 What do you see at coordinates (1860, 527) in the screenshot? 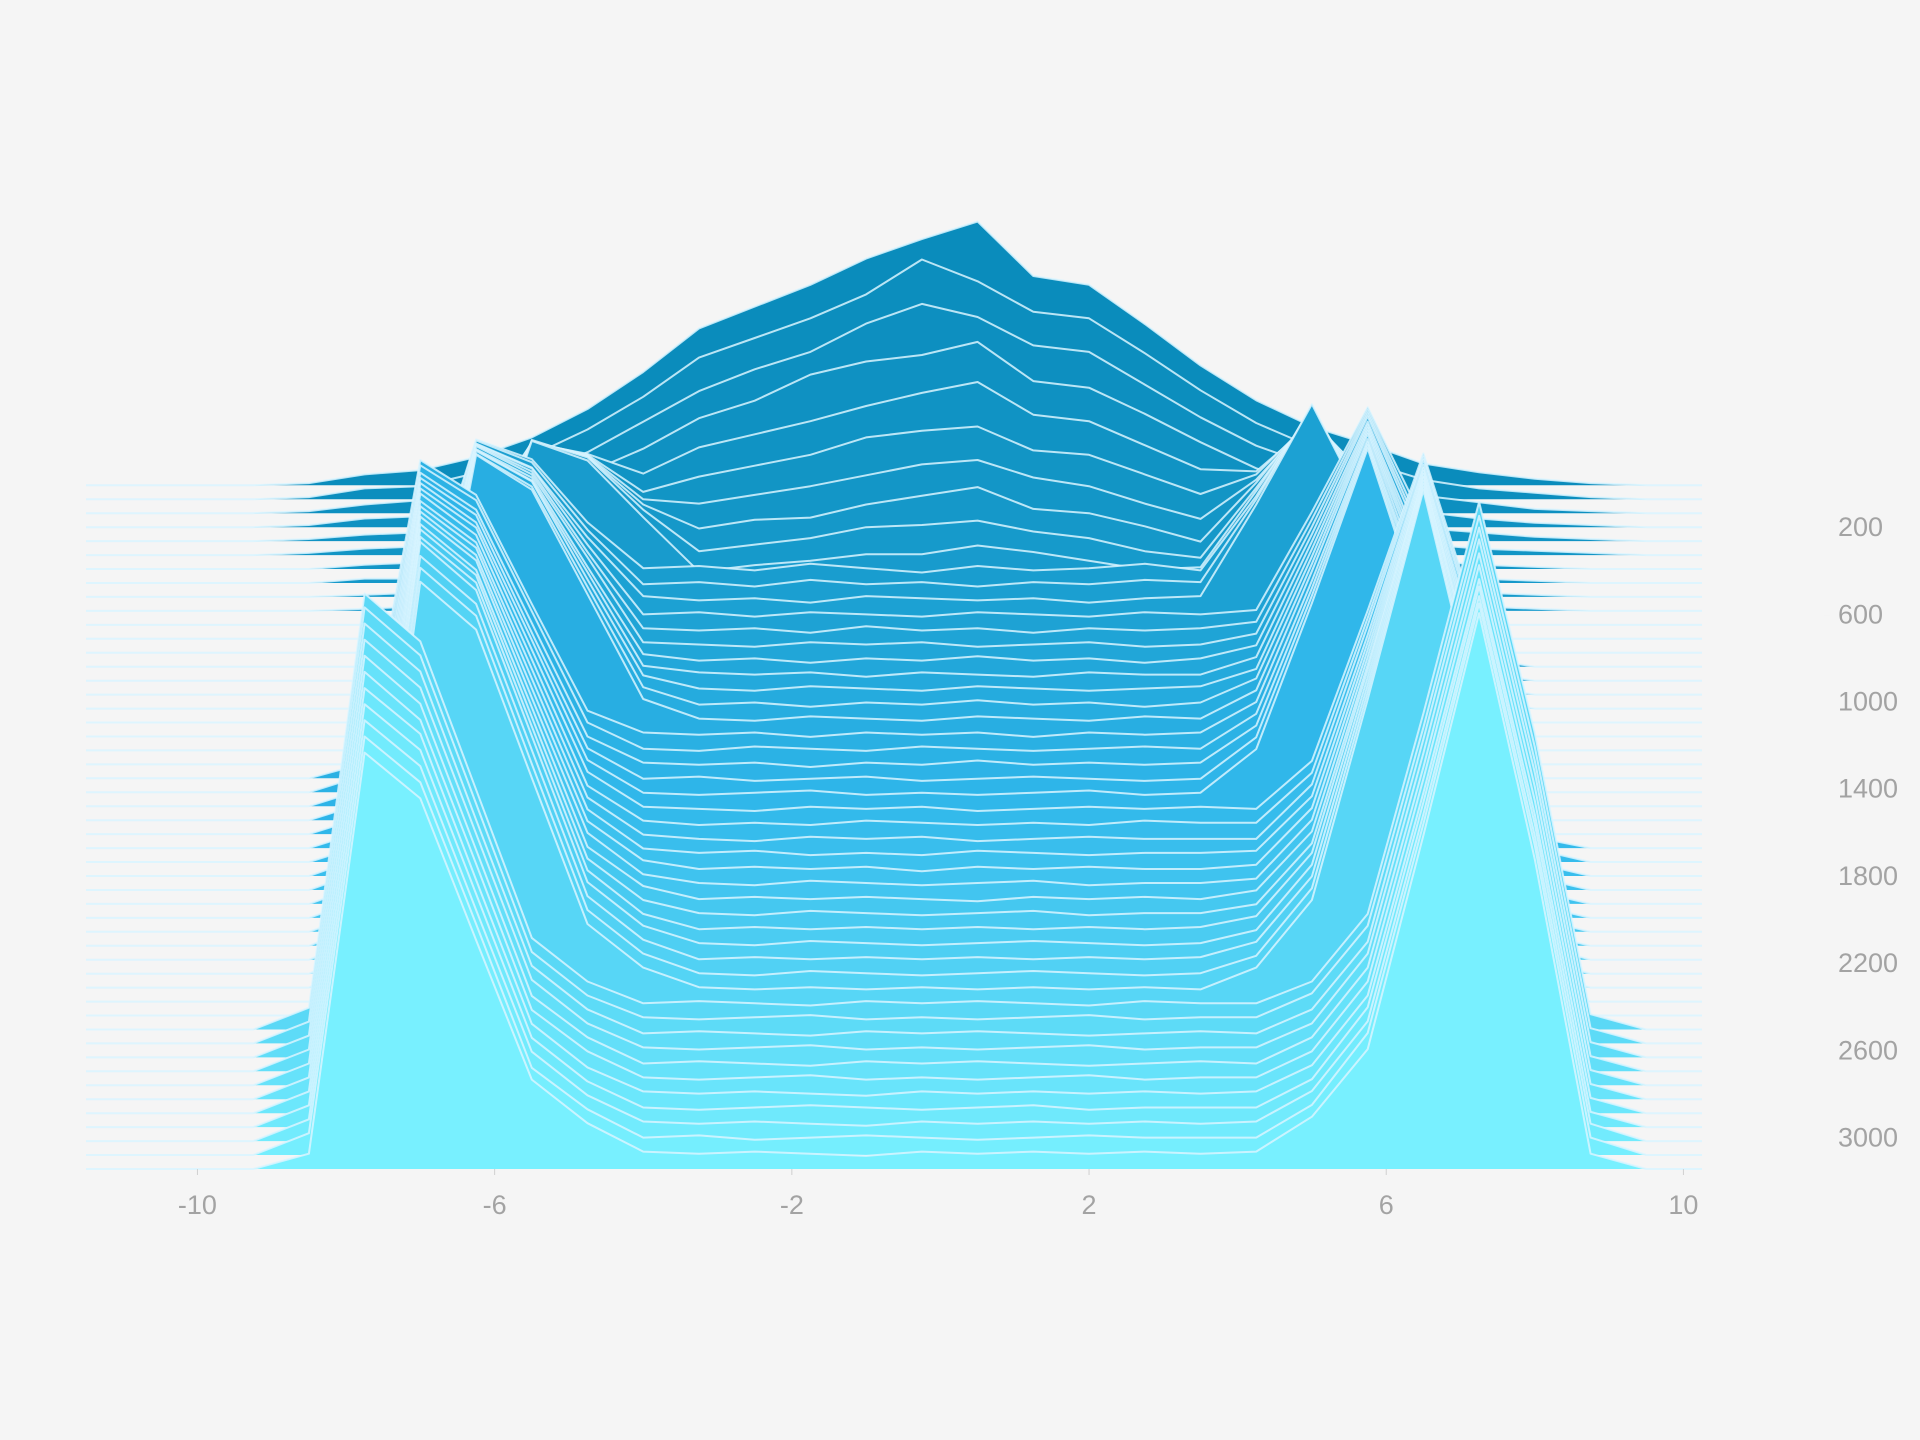
I see `y-tick-label: 200` at bounding box center [1860, 527].